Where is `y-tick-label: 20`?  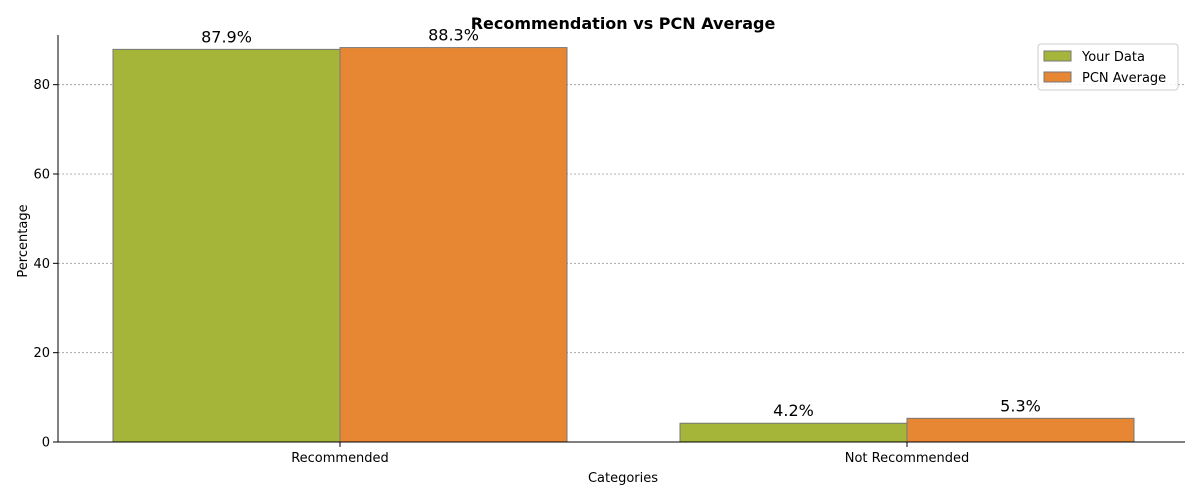 y-tick-label: 20 is located at coordinates (41, 353).